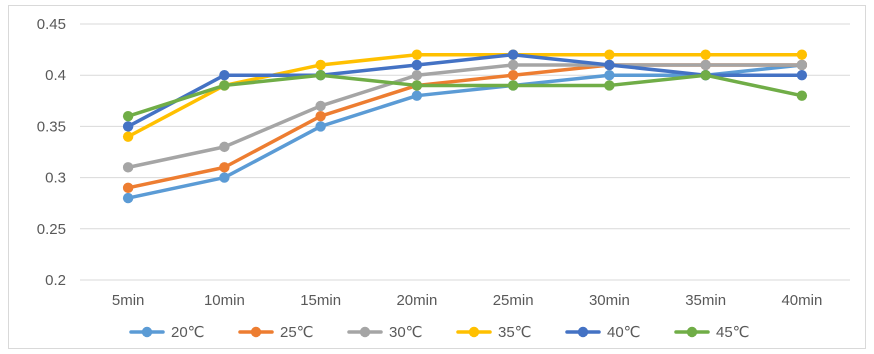  What do you see at coordinates (801, 300) in the screenshot?
I see `x-tick-label: 40min` at bounding box center [801, 300].